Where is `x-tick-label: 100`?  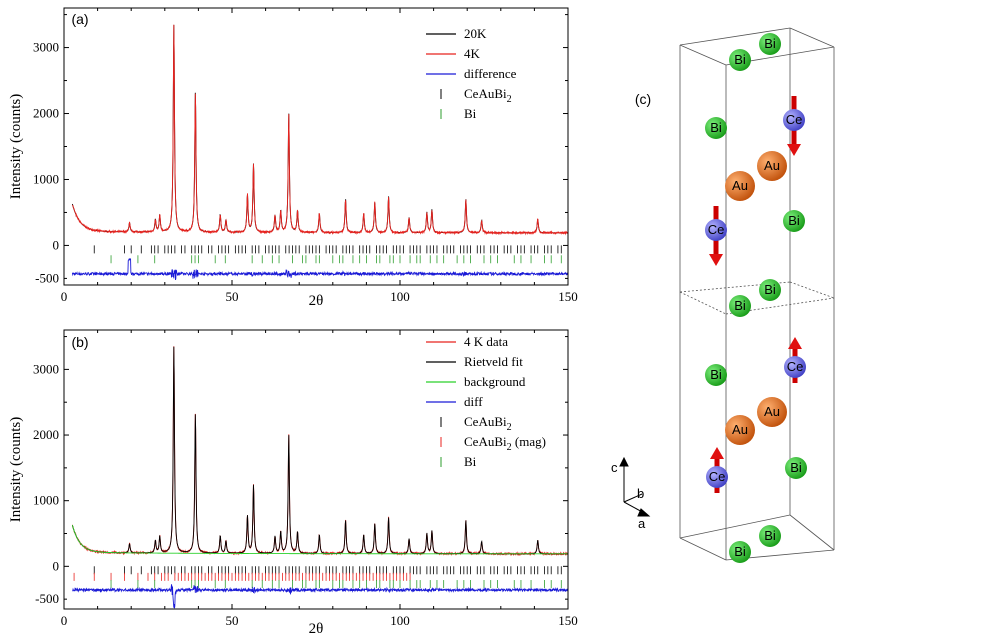
x-tick-label: 100 is located at coordinates (400, 296).